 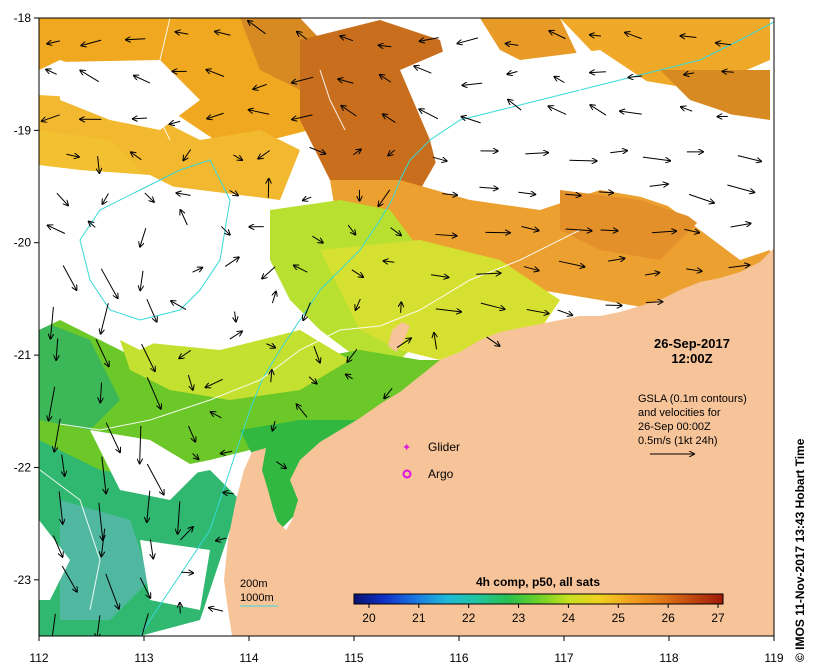 I want to click on colorbar-ticks: 20 21 22 23 24 25 26 27, so click(x=543, y=614).